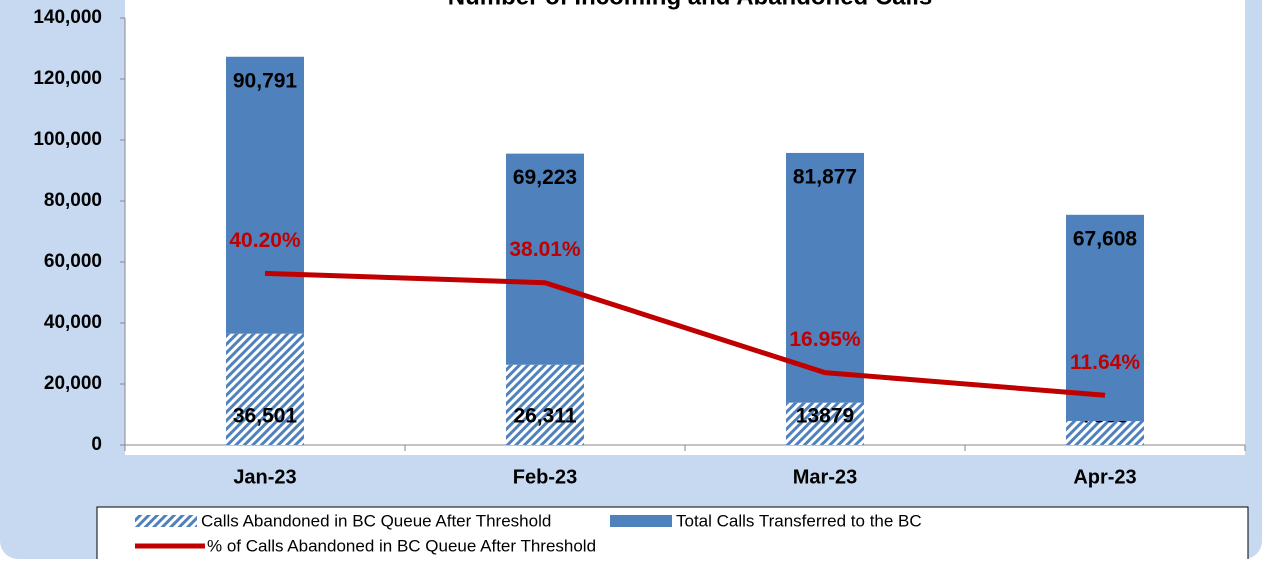 The height and width of the screenshot is (564, 1262). What do you see at coordinates (825, 339) in the screenshot?
I see `data-label: 16.95%` at bounding box center [825, 339].